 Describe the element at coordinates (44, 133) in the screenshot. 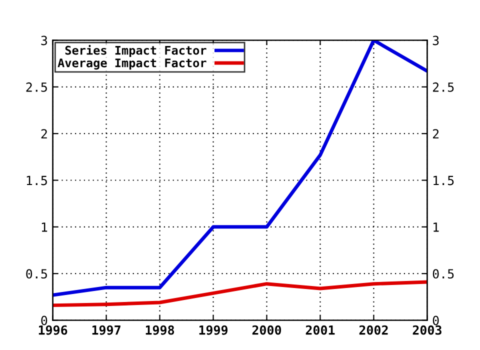

I see `y-tick-label: 2` at that location.